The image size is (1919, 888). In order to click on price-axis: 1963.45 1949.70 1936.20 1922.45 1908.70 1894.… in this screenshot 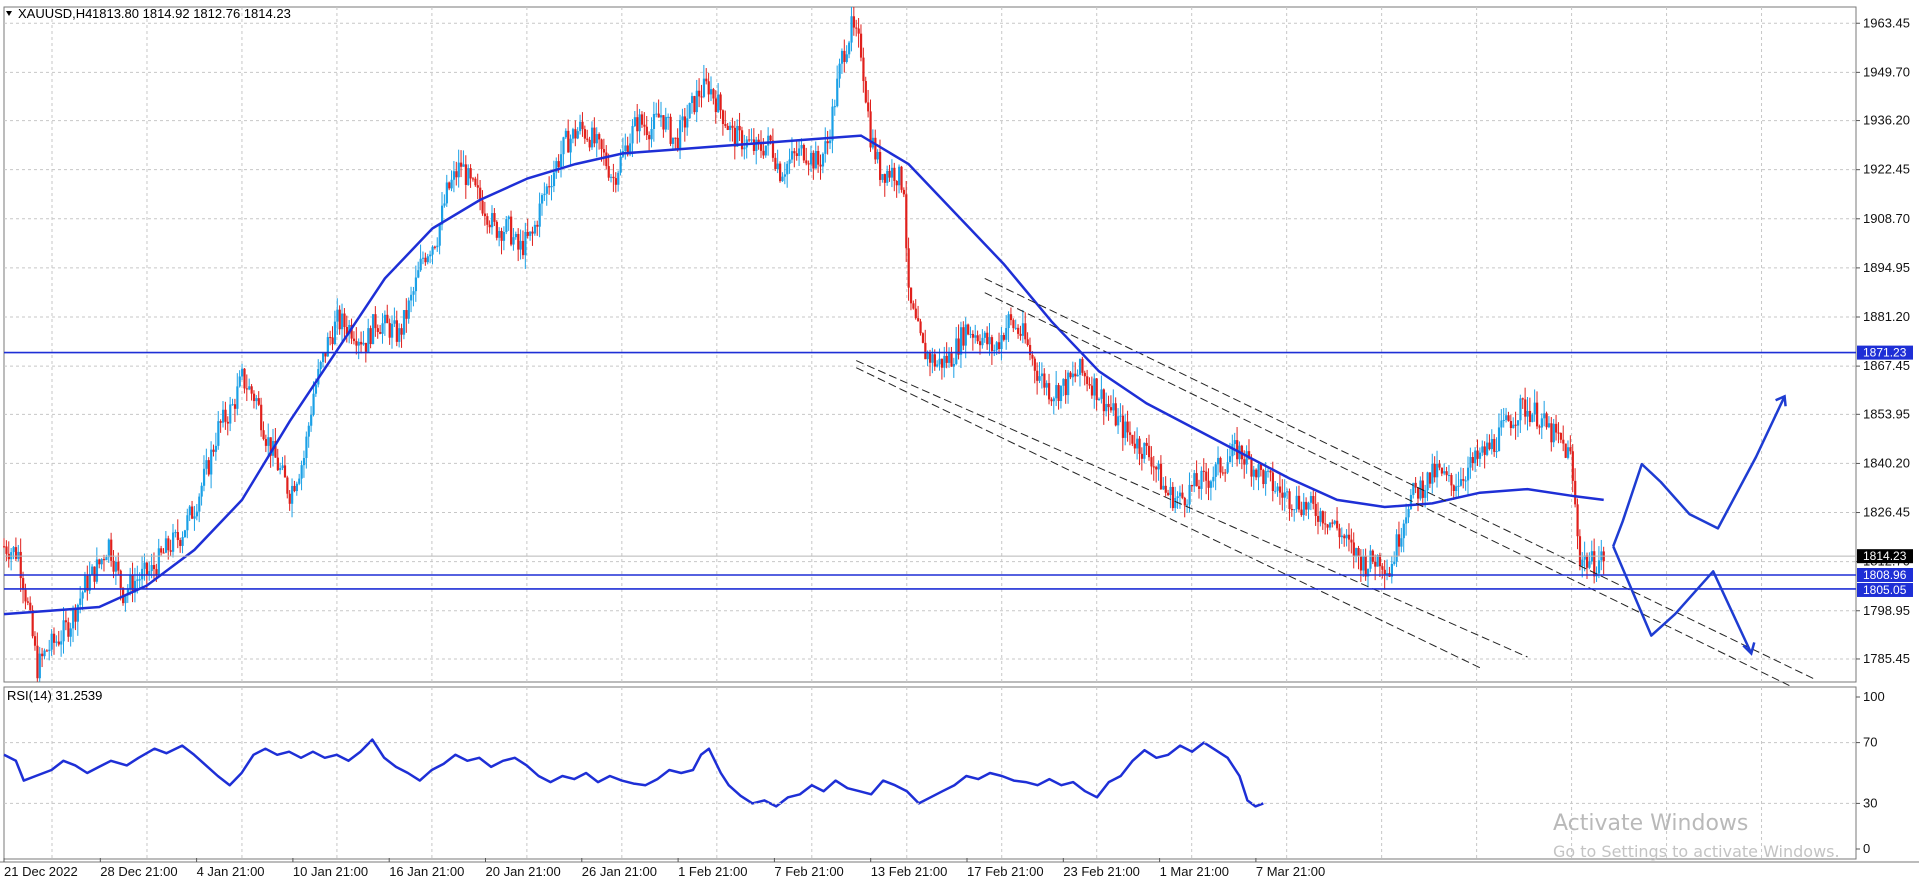, I will do `click(1883, 340)`.